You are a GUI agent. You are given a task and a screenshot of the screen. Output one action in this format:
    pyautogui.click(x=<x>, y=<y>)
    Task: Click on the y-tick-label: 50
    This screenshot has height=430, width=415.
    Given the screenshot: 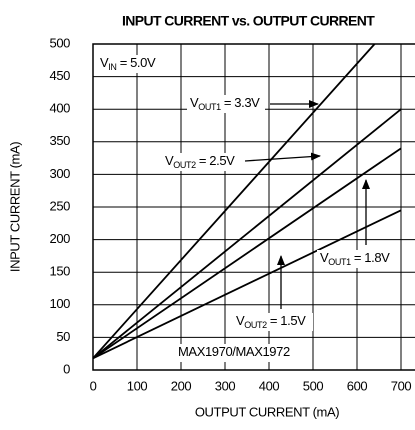 What is the action you would take?
    pyautogui.click(x=63, y=336)
    